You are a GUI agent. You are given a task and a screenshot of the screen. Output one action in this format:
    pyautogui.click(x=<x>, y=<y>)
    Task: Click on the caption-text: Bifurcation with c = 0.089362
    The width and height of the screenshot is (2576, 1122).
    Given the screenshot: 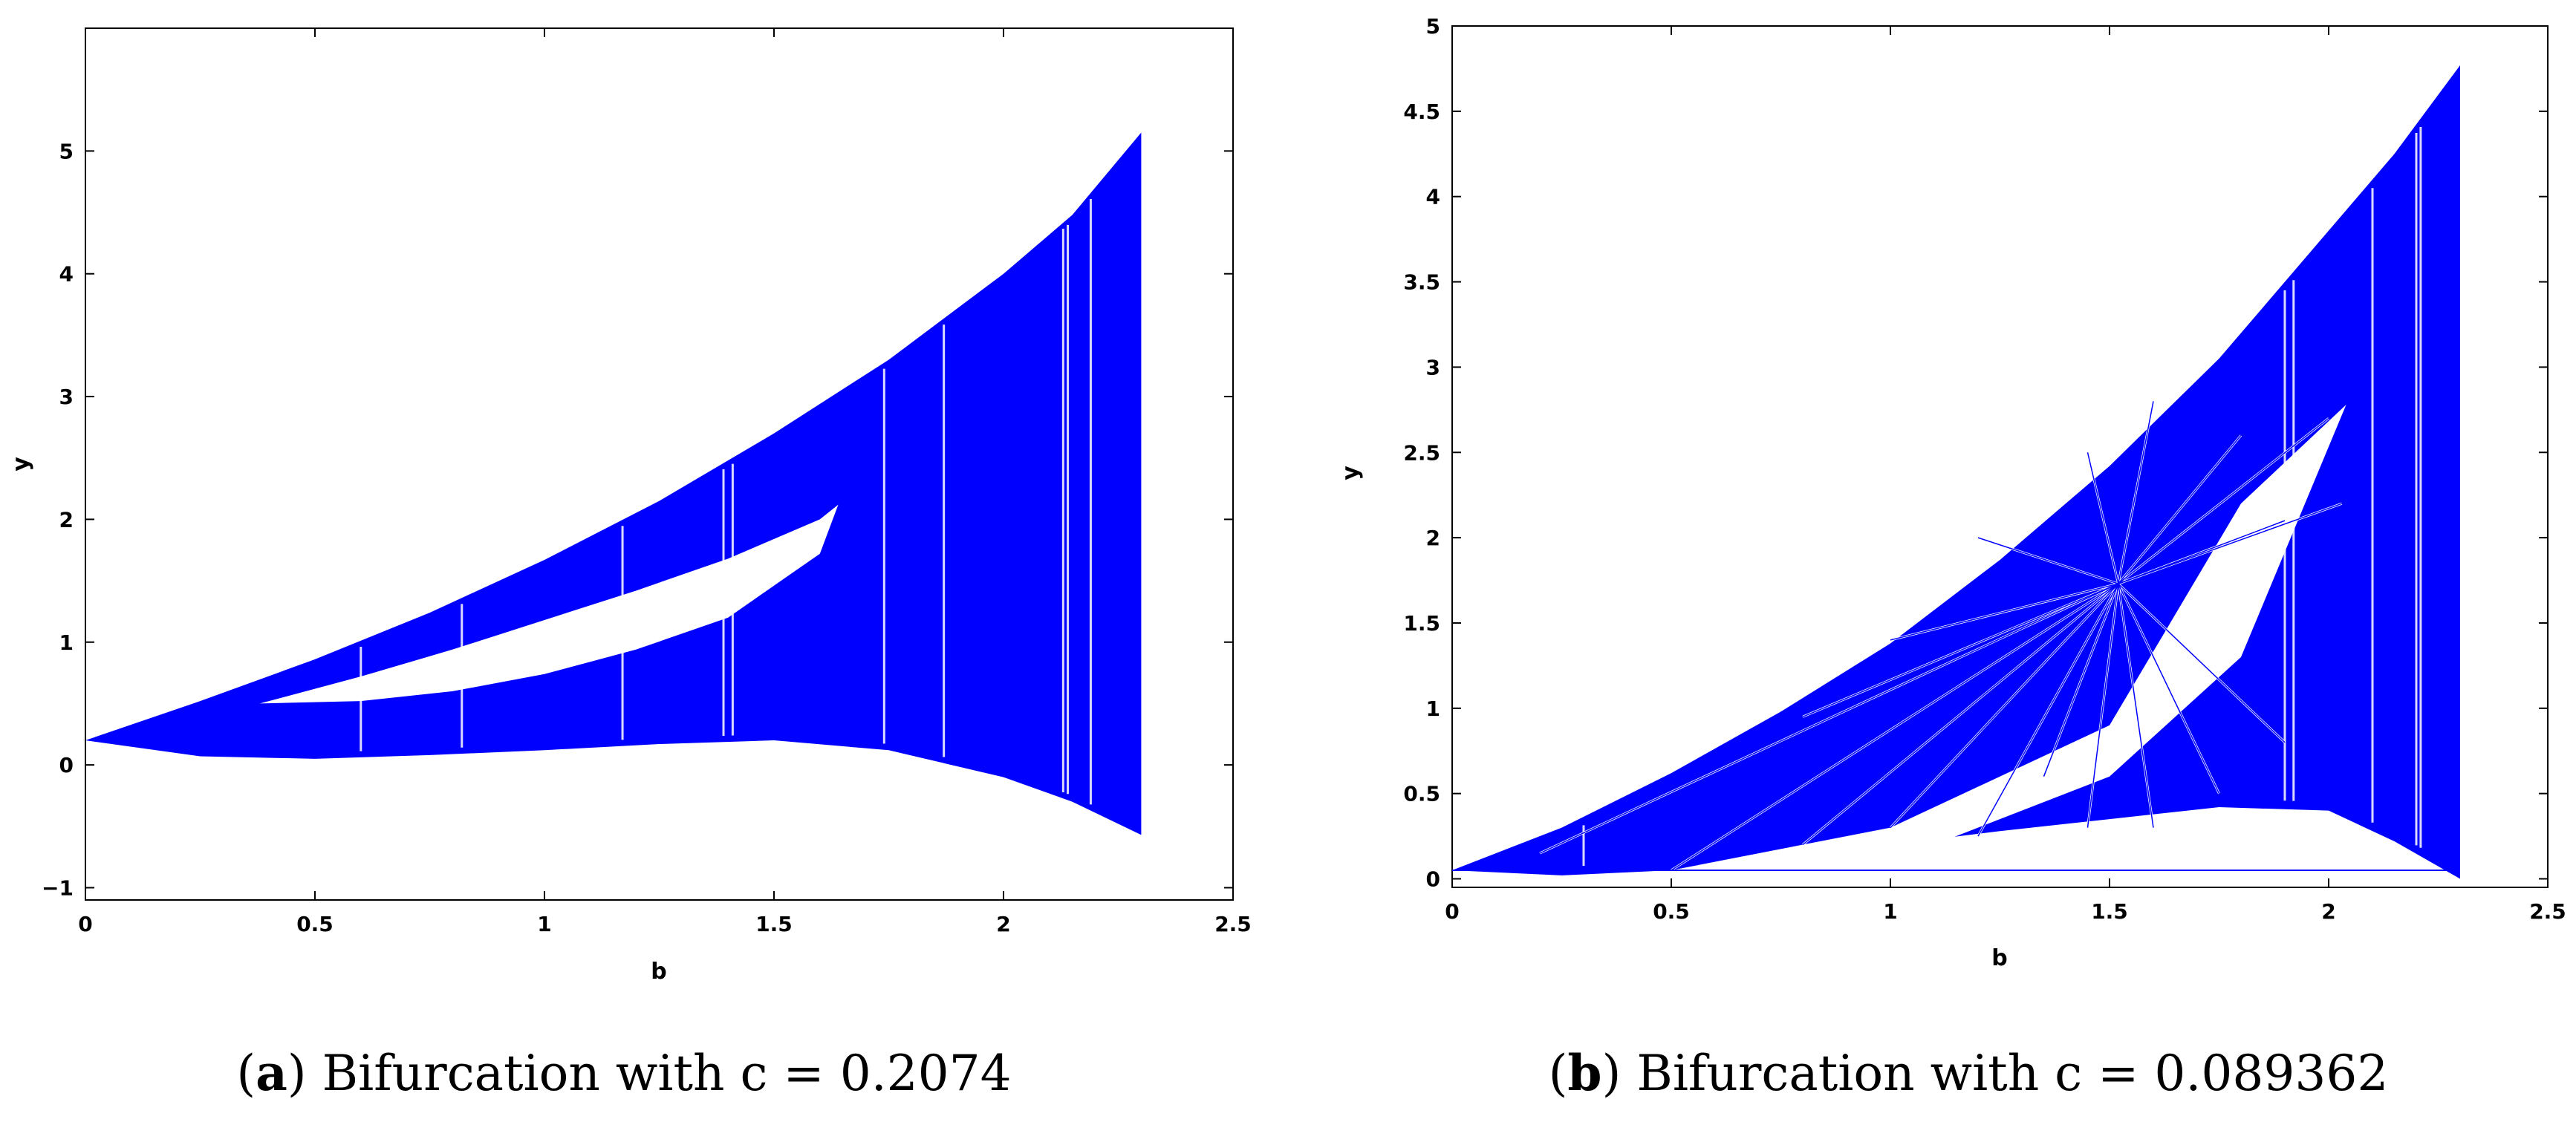 What is the action you would take?
    pyautogui.click(x=2012, y=1073)
    